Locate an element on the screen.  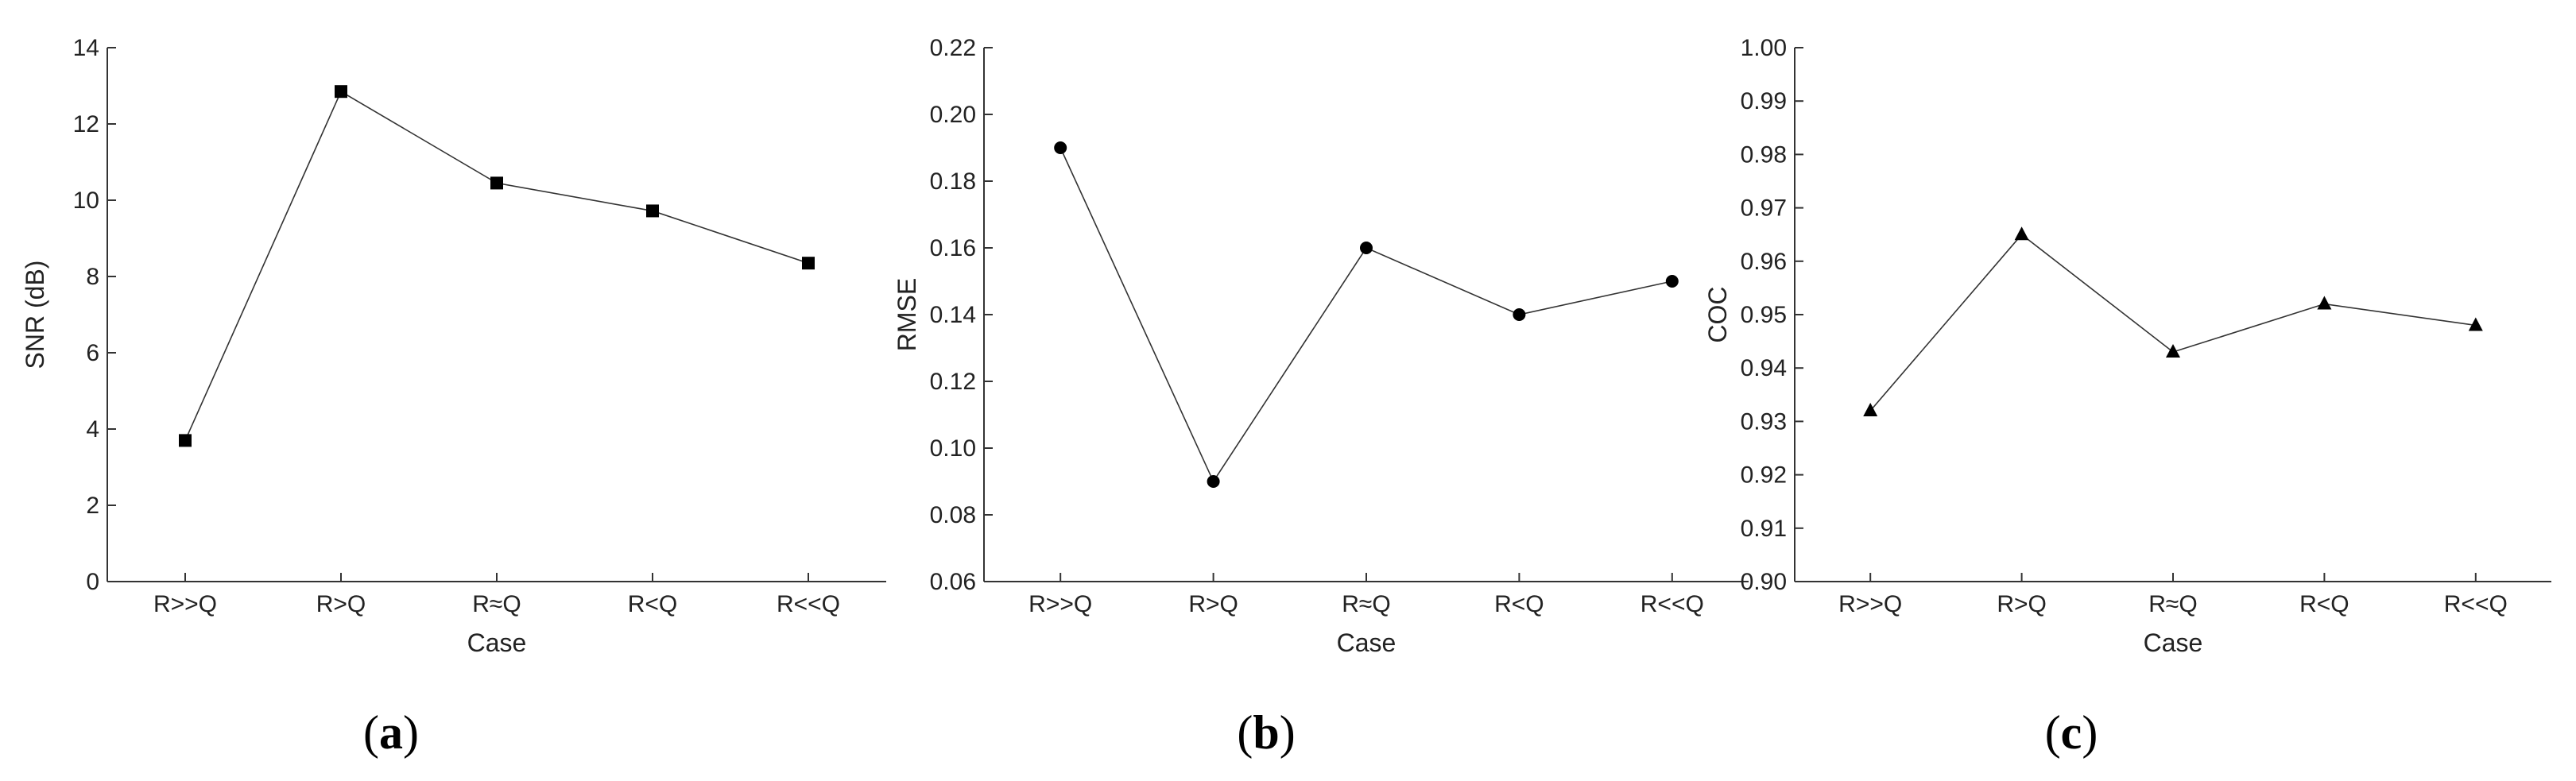
y-tick-label: 0.22 is located at coordinates (953, 48).